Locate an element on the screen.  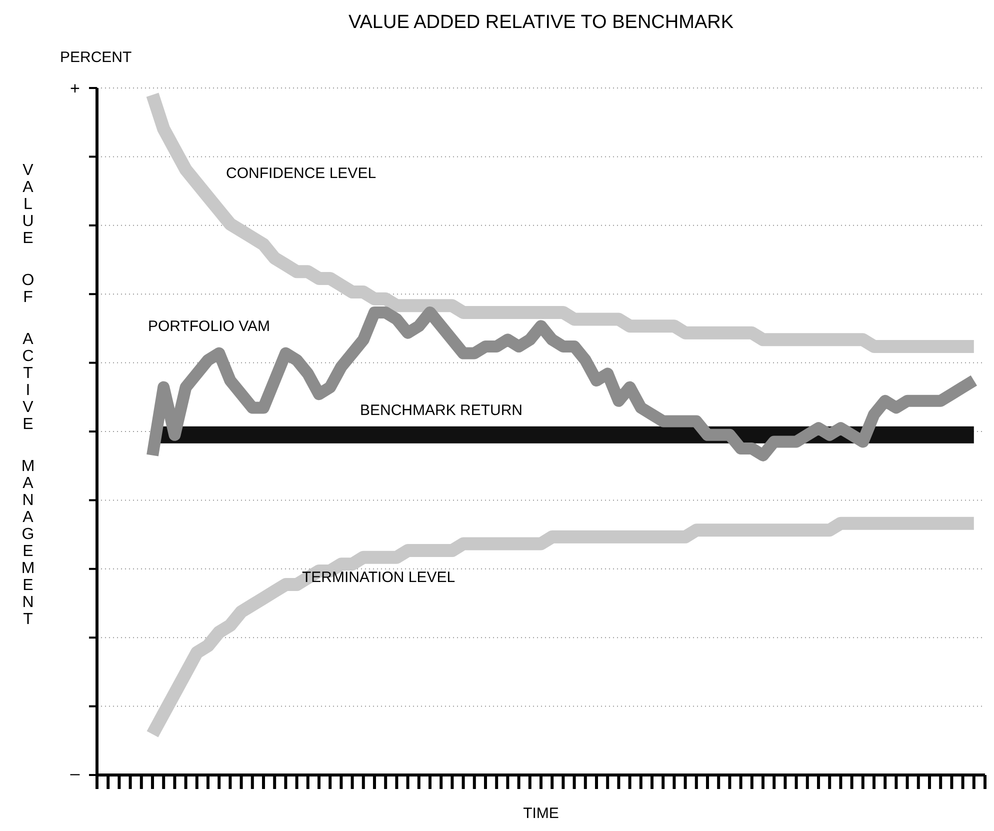
series-label: CONFIDENCE LEVEL is located at coordinates (301, 173).